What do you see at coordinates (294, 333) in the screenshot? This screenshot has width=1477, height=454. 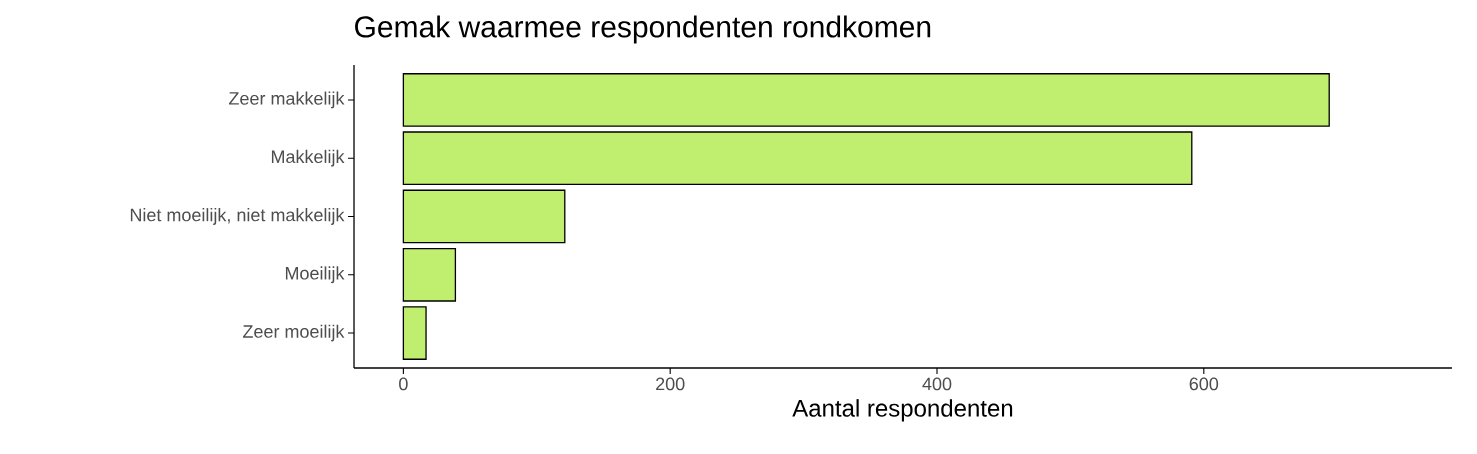 I see `y-tick-label: Zeer moeilijk` at bounding box center [294, 333].